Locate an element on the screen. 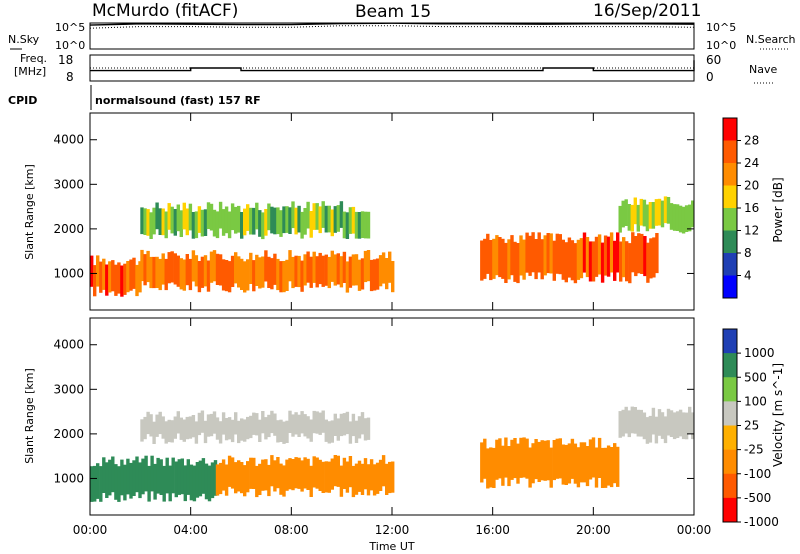  power-colorbar: 28 24 20 16 12 8 4 is located at coordinates (740, 208).